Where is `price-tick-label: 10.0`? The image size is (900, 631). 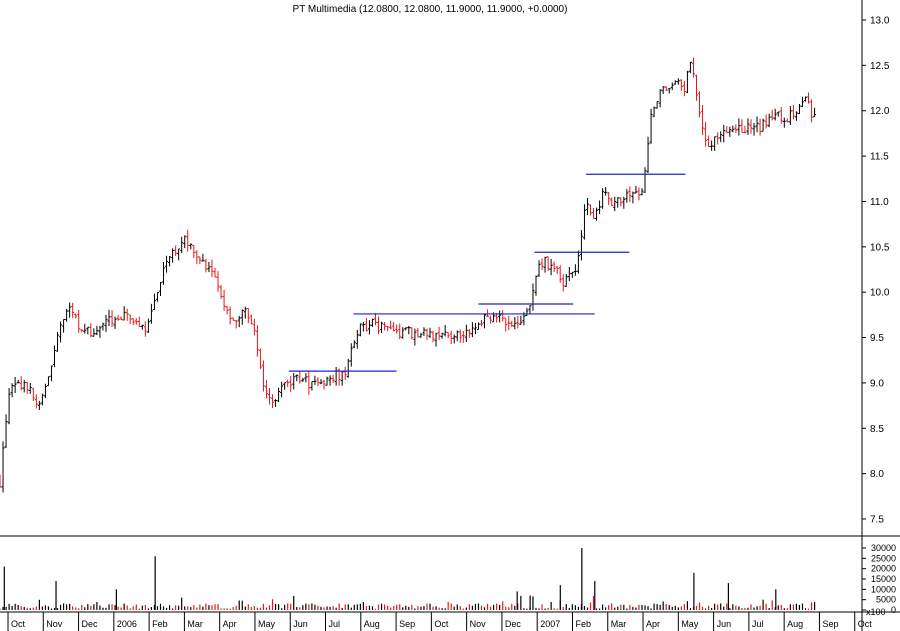 price-tick-label: 10.0 is located at coordinates (880, 293).